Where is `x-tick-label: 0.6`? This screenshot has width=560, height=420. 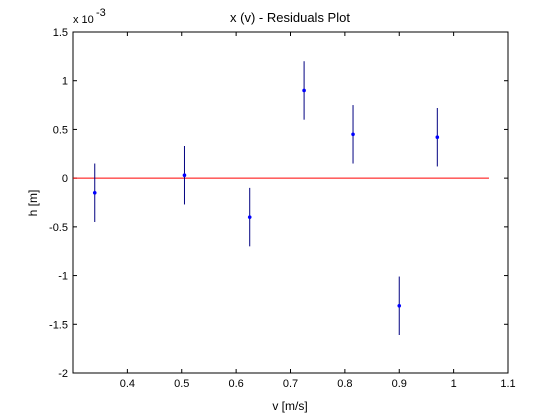
x-tick-label: 0.6 is located at coordinates (235, 384).